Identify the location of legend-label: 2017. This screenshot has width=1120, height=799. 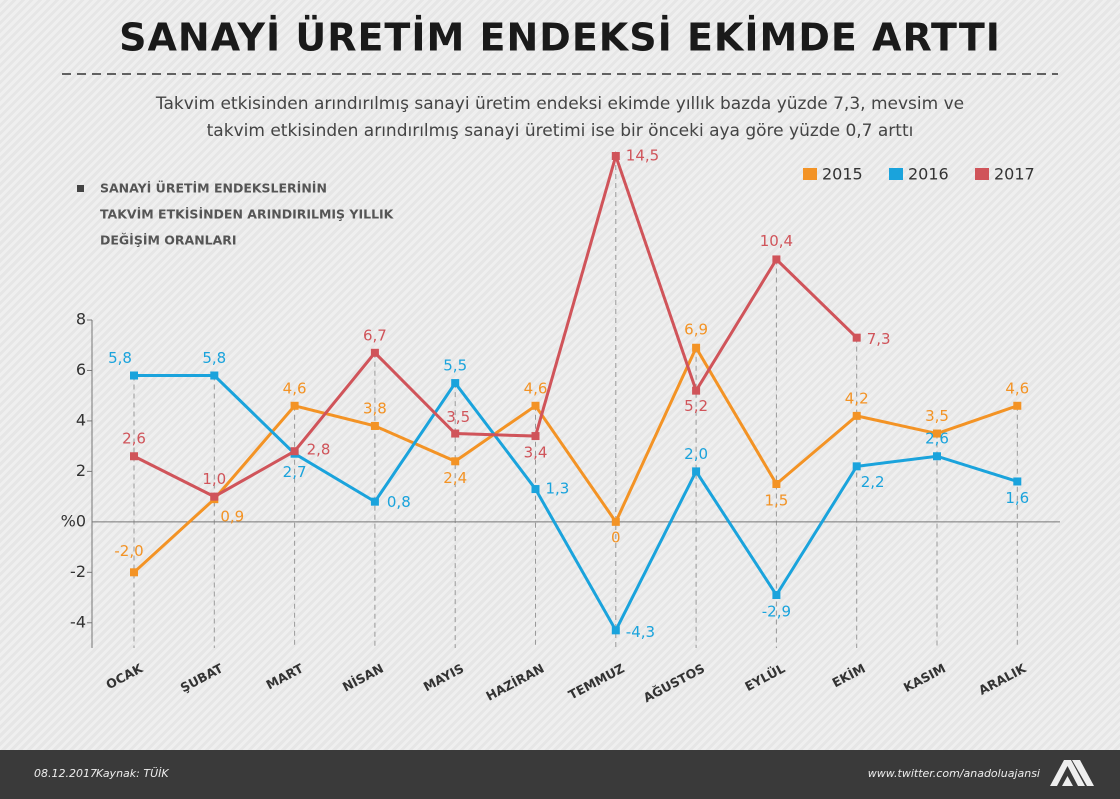
(1014, 174).